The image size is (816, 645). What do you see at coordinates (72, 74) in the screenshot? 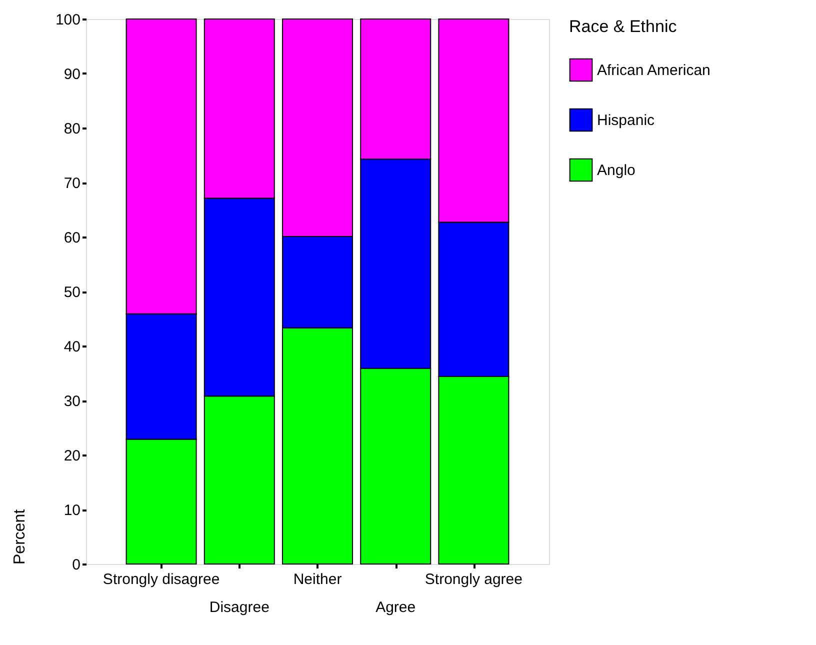
I see `y-tick-label: 90` at bounding box center [72, 74].